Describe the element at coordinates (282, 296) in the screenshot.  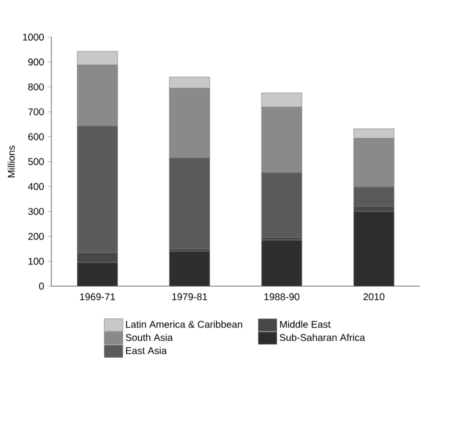
I see `x-tick-label: 1988-90` at that location.